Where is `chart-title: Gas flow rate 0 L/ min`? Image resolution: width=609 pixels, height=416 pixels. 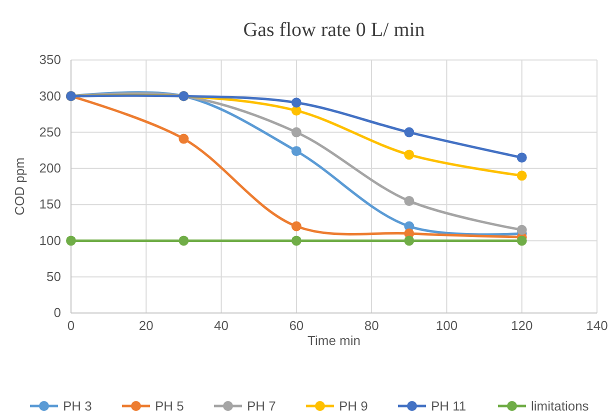
chart-title: Gas flow rate 0 L/ min is located at coordinates (334, 30).